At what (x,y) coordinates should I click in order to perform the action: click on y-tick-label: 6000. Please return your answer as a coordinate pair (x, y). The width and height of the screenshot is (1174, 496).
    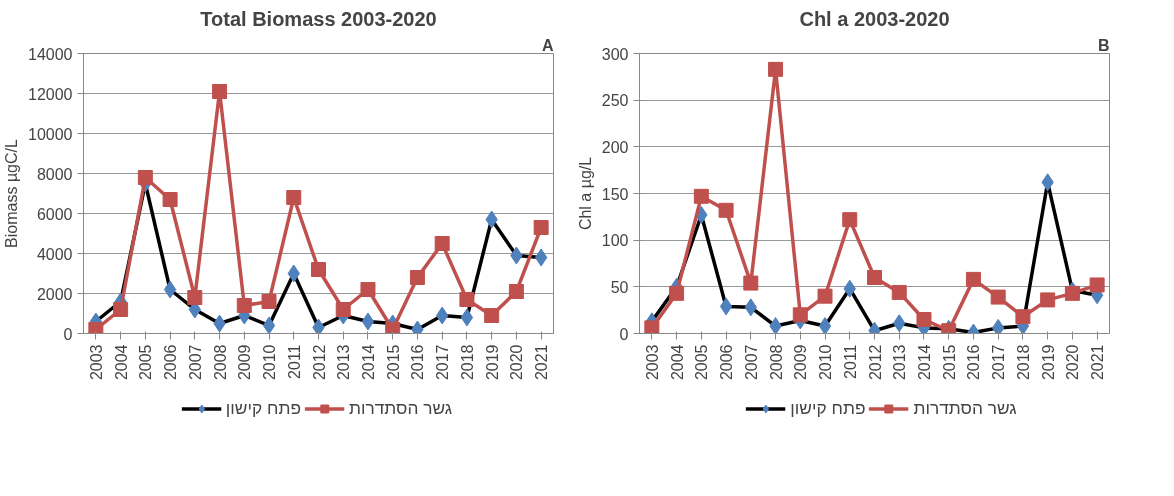
    Looking at the image, I should click on (54, 214).